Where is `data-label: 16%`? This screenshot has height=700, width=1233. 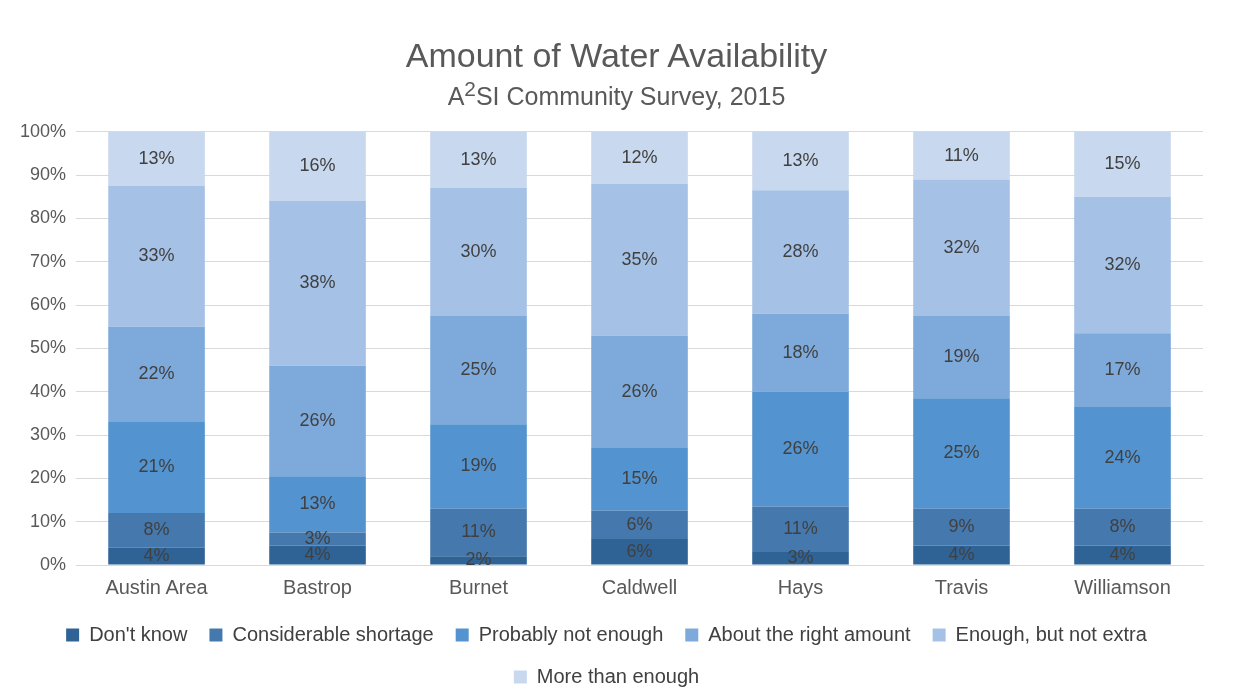 data-label: 16% is located at coordinates (317, 165).